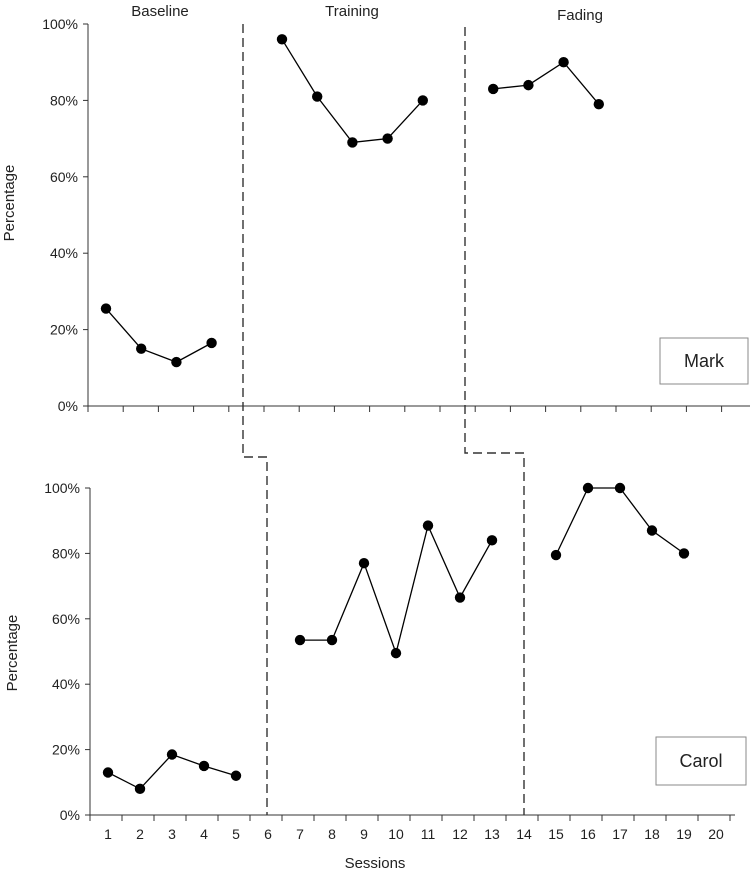  What do you see at coordinates (66, 619) in the screenshot?
I see `y-tick-label-carol: 60%` at bounding box center [66, 619].